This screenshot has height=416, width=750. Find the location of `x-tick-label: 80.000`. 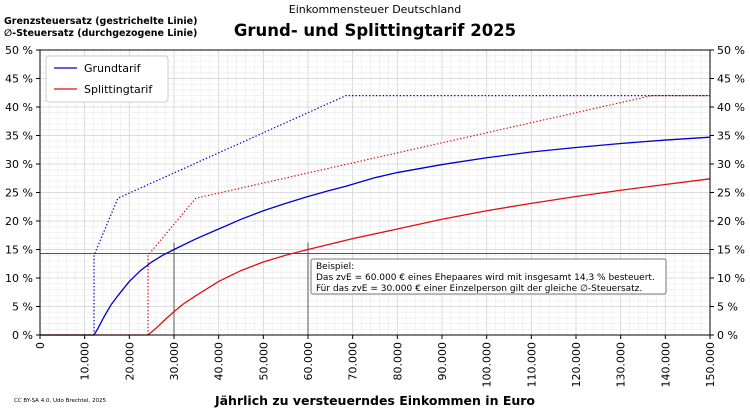

x-tick-label: 80.000 is located at coordinates (397, 361).